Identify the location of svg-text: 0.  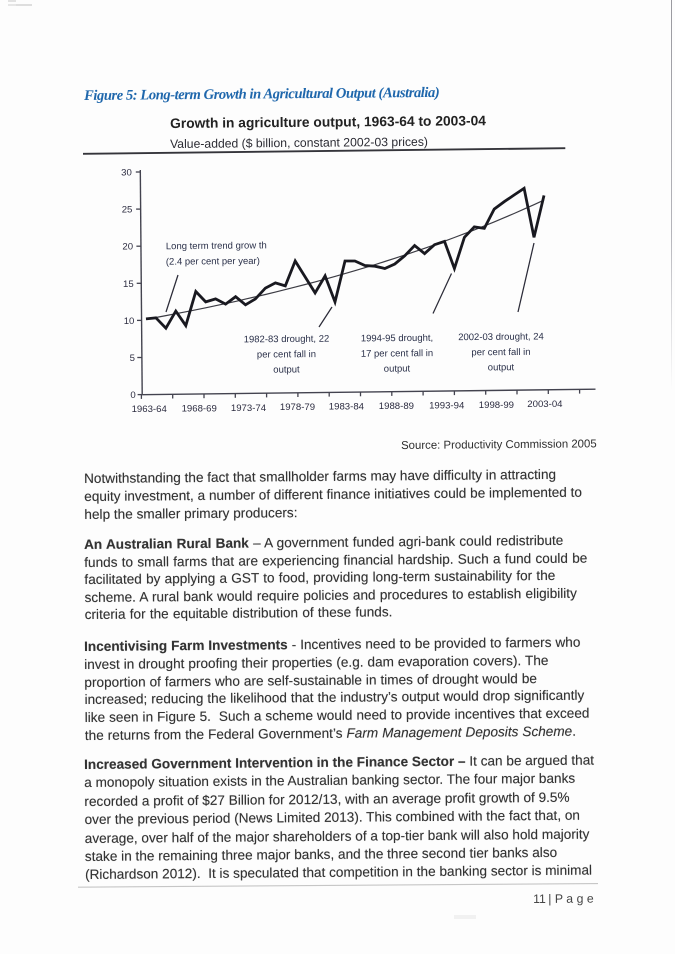
(132, 395).